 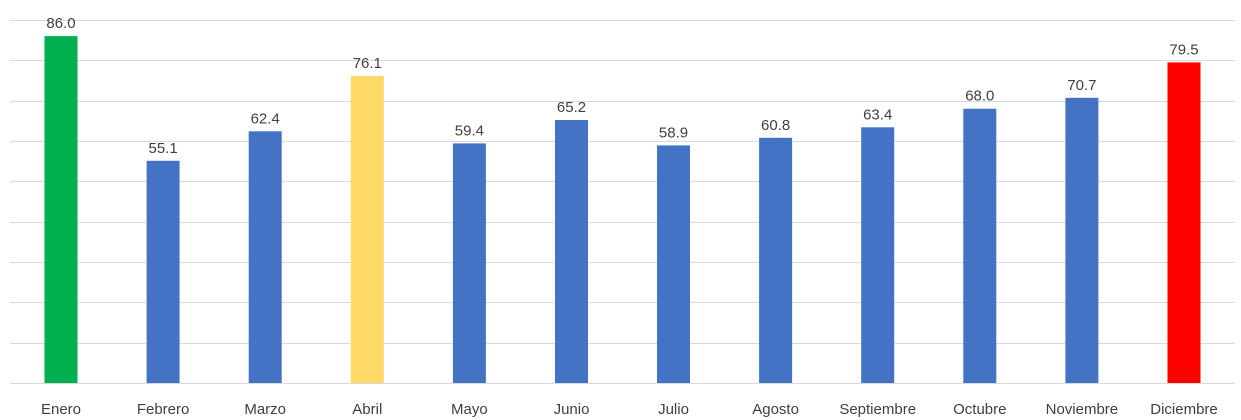 I want to click on bar-septiembre, so click(x=878, y=255).